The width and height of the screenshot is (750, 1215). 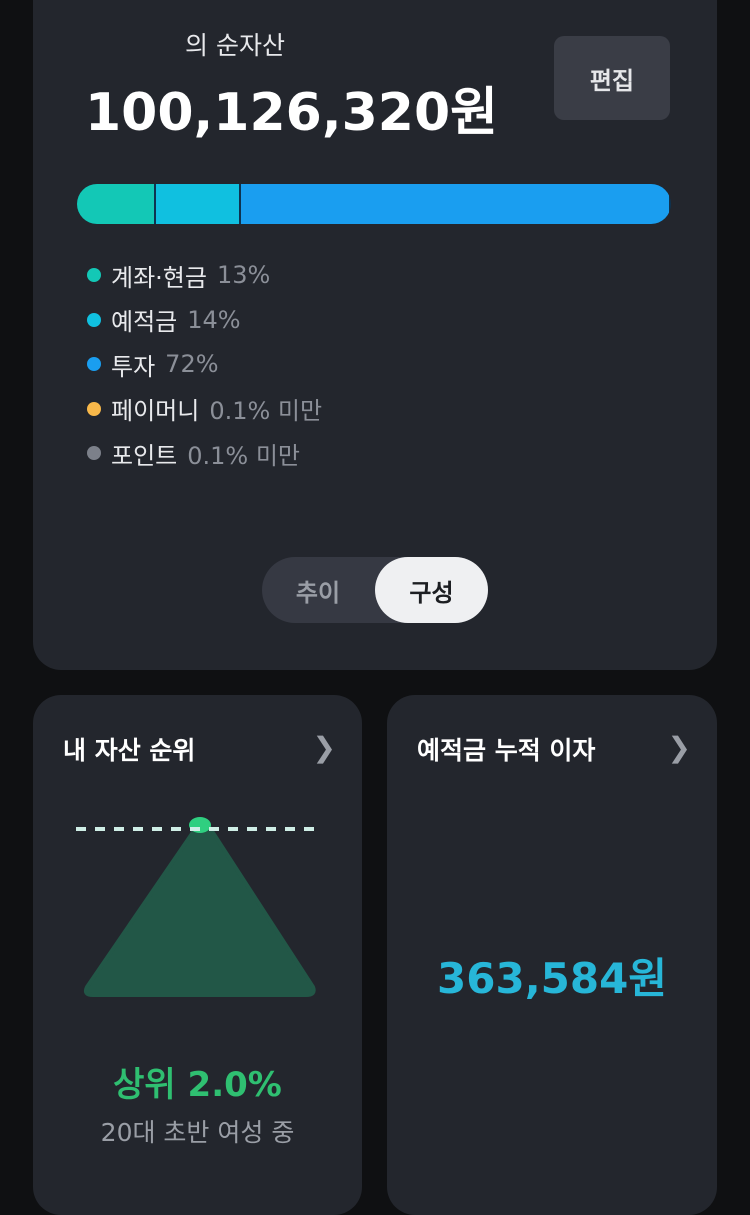 What do you see at coordinates (431, 590) in the screenshot?
I see `toggle-composition: 구성` at bounding box center [431, 590].